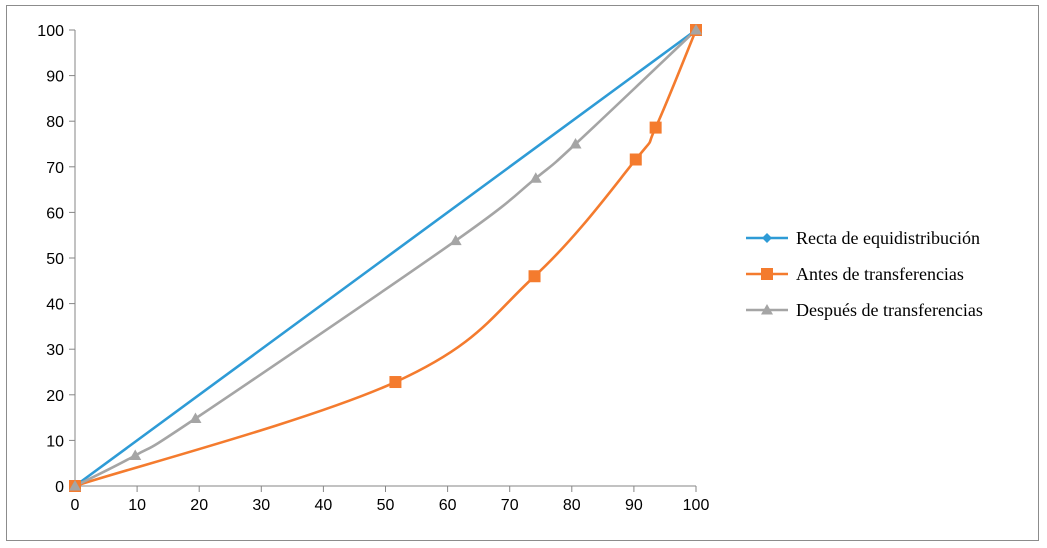 This screenshot has height=548, width=1047. What do you see at coordinates (888, 238) in the screenshot?
I see `legend-label: Recta de equidistribución` at bounding box center [888, 238].